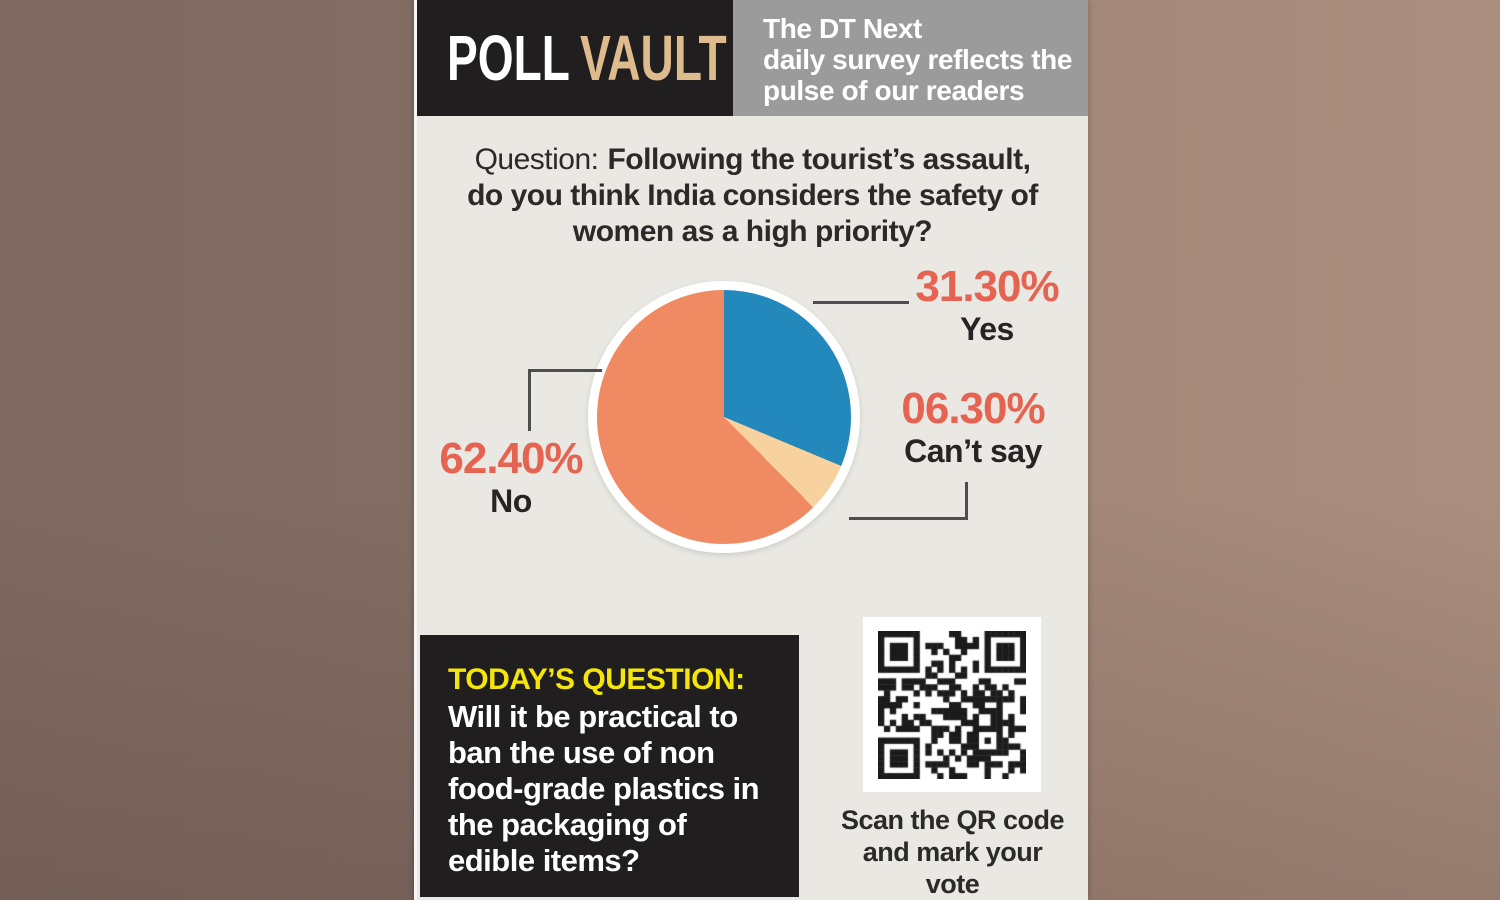  What do you see at coordinates (596, 679) in the screenshot?
I see `todays-question-heading: TODAY’S QUESTION:` at bounding box center [596, 679].